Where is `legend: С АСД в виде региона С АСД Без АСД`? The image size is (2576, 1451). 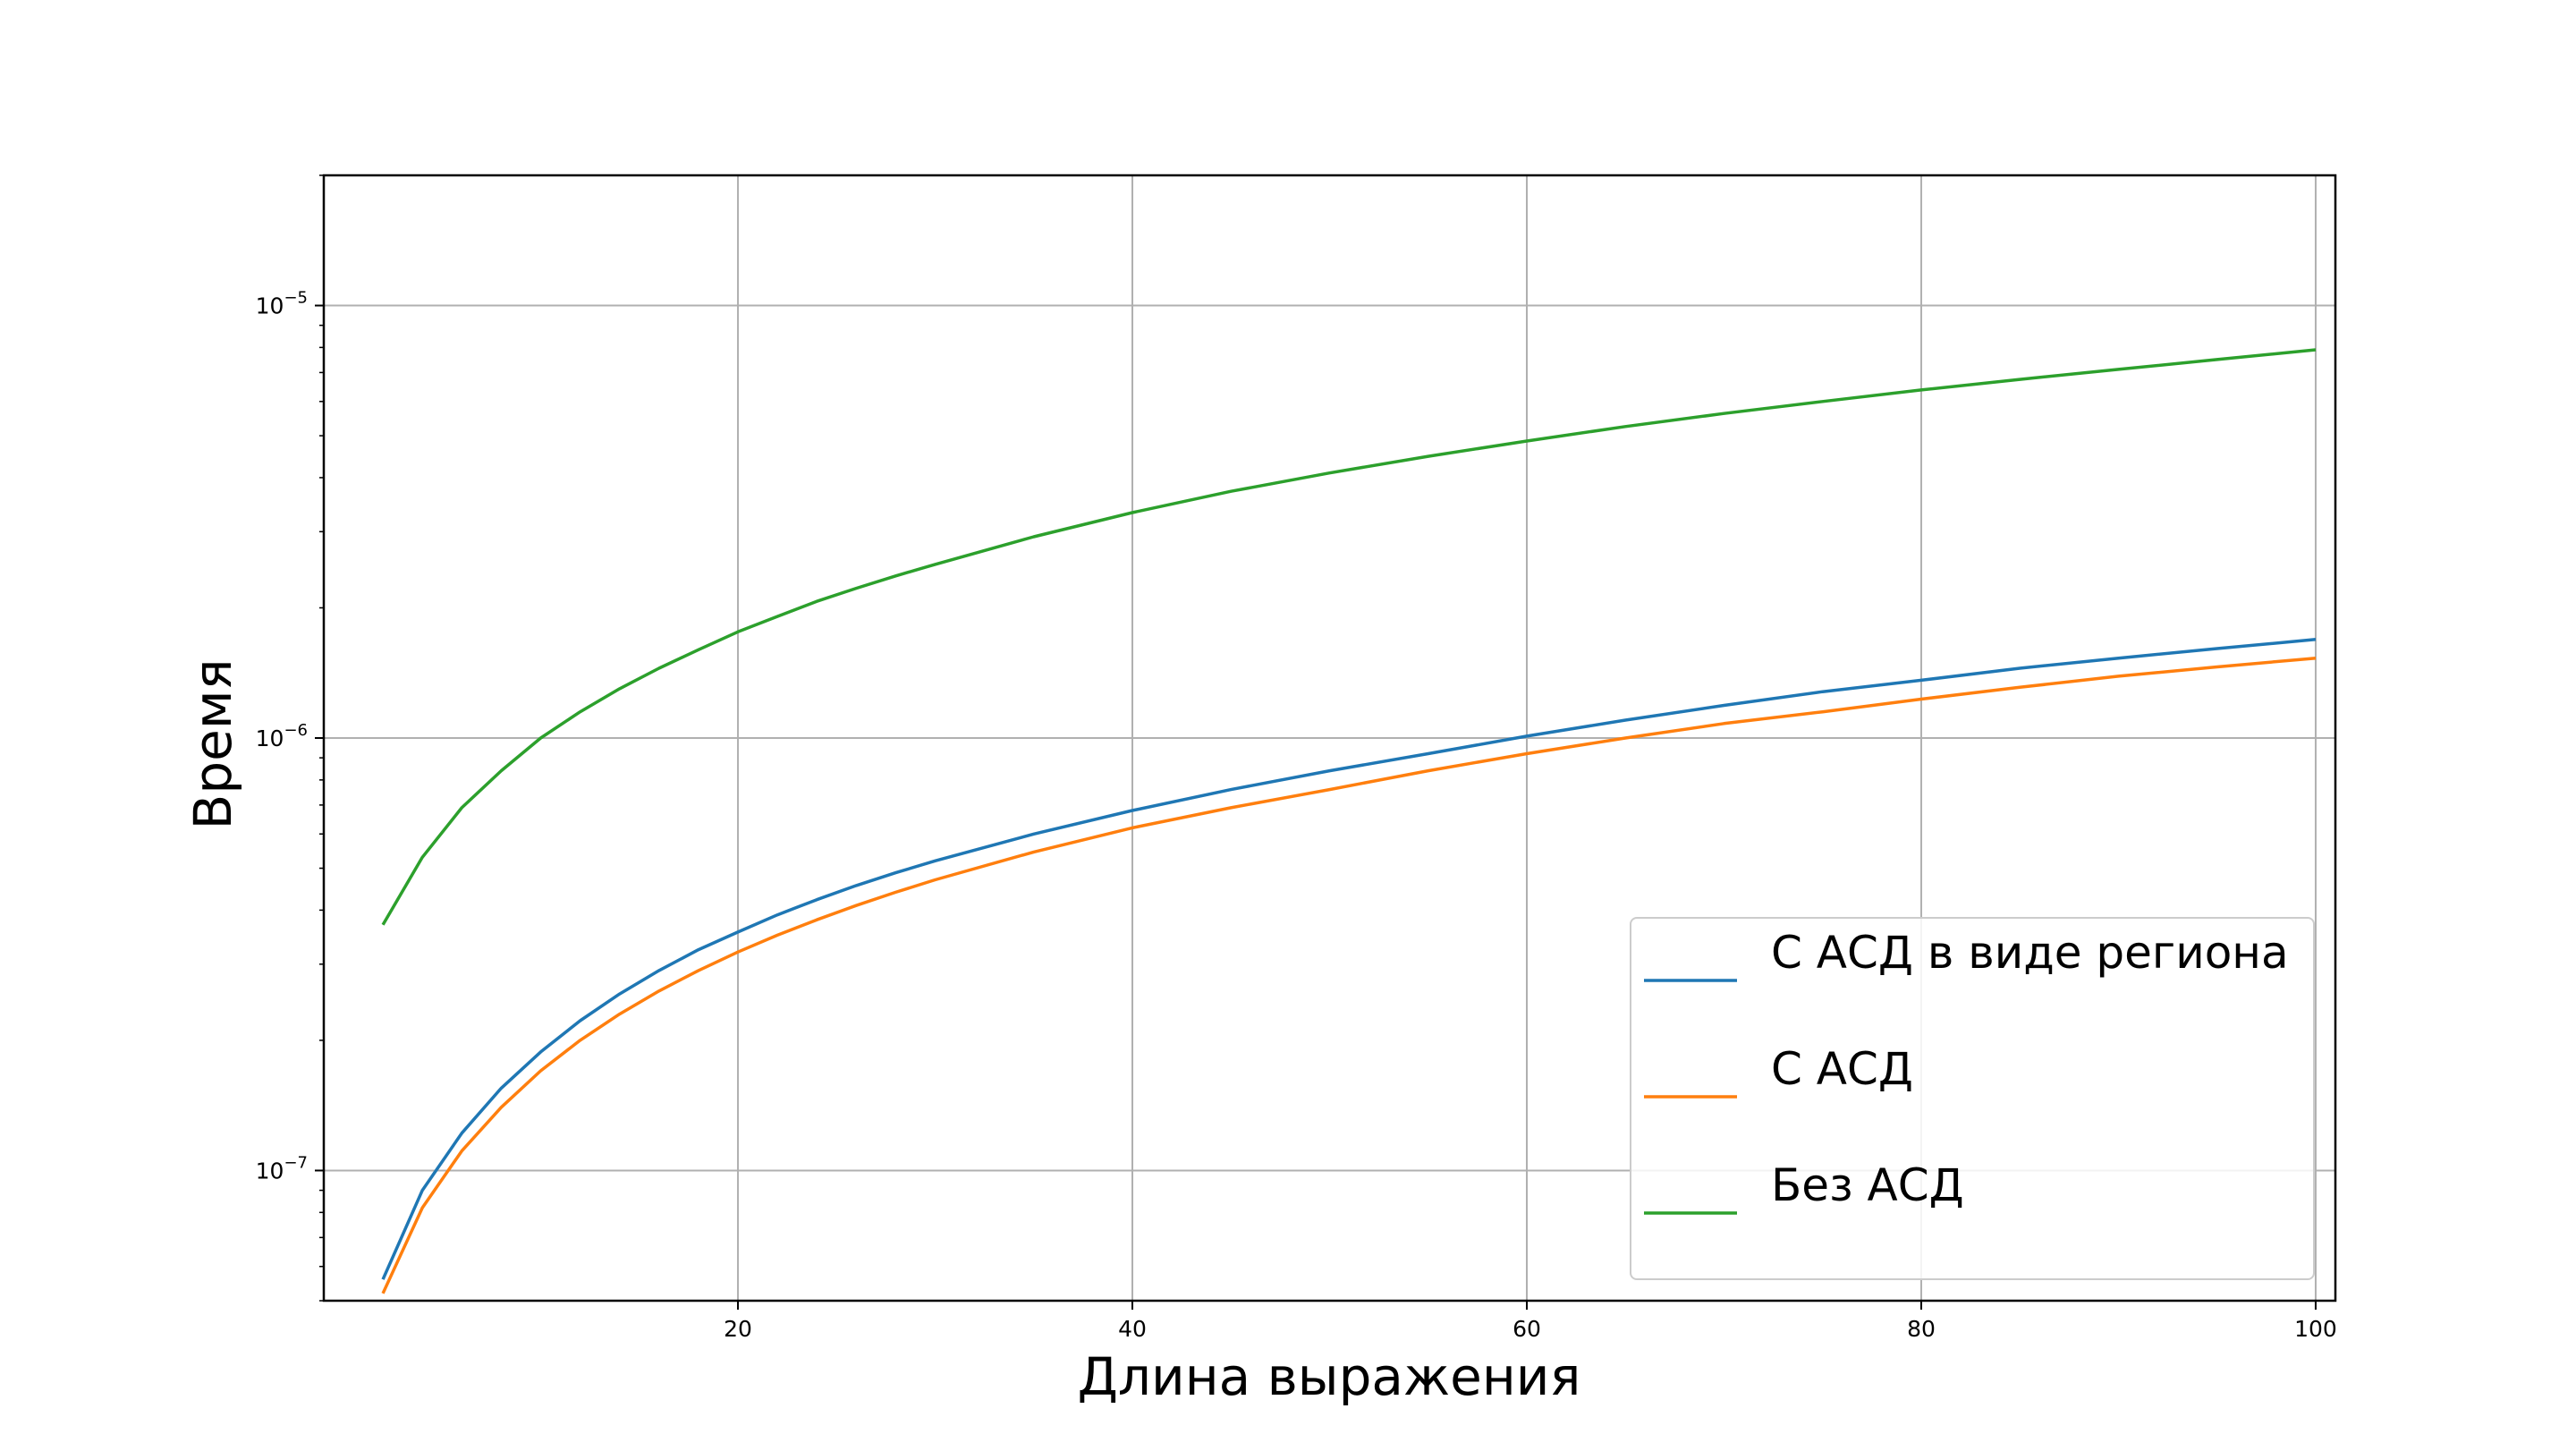 legend: С АСД в виде региона С АСД Без АСД is located at coordinates (1972, 1098).